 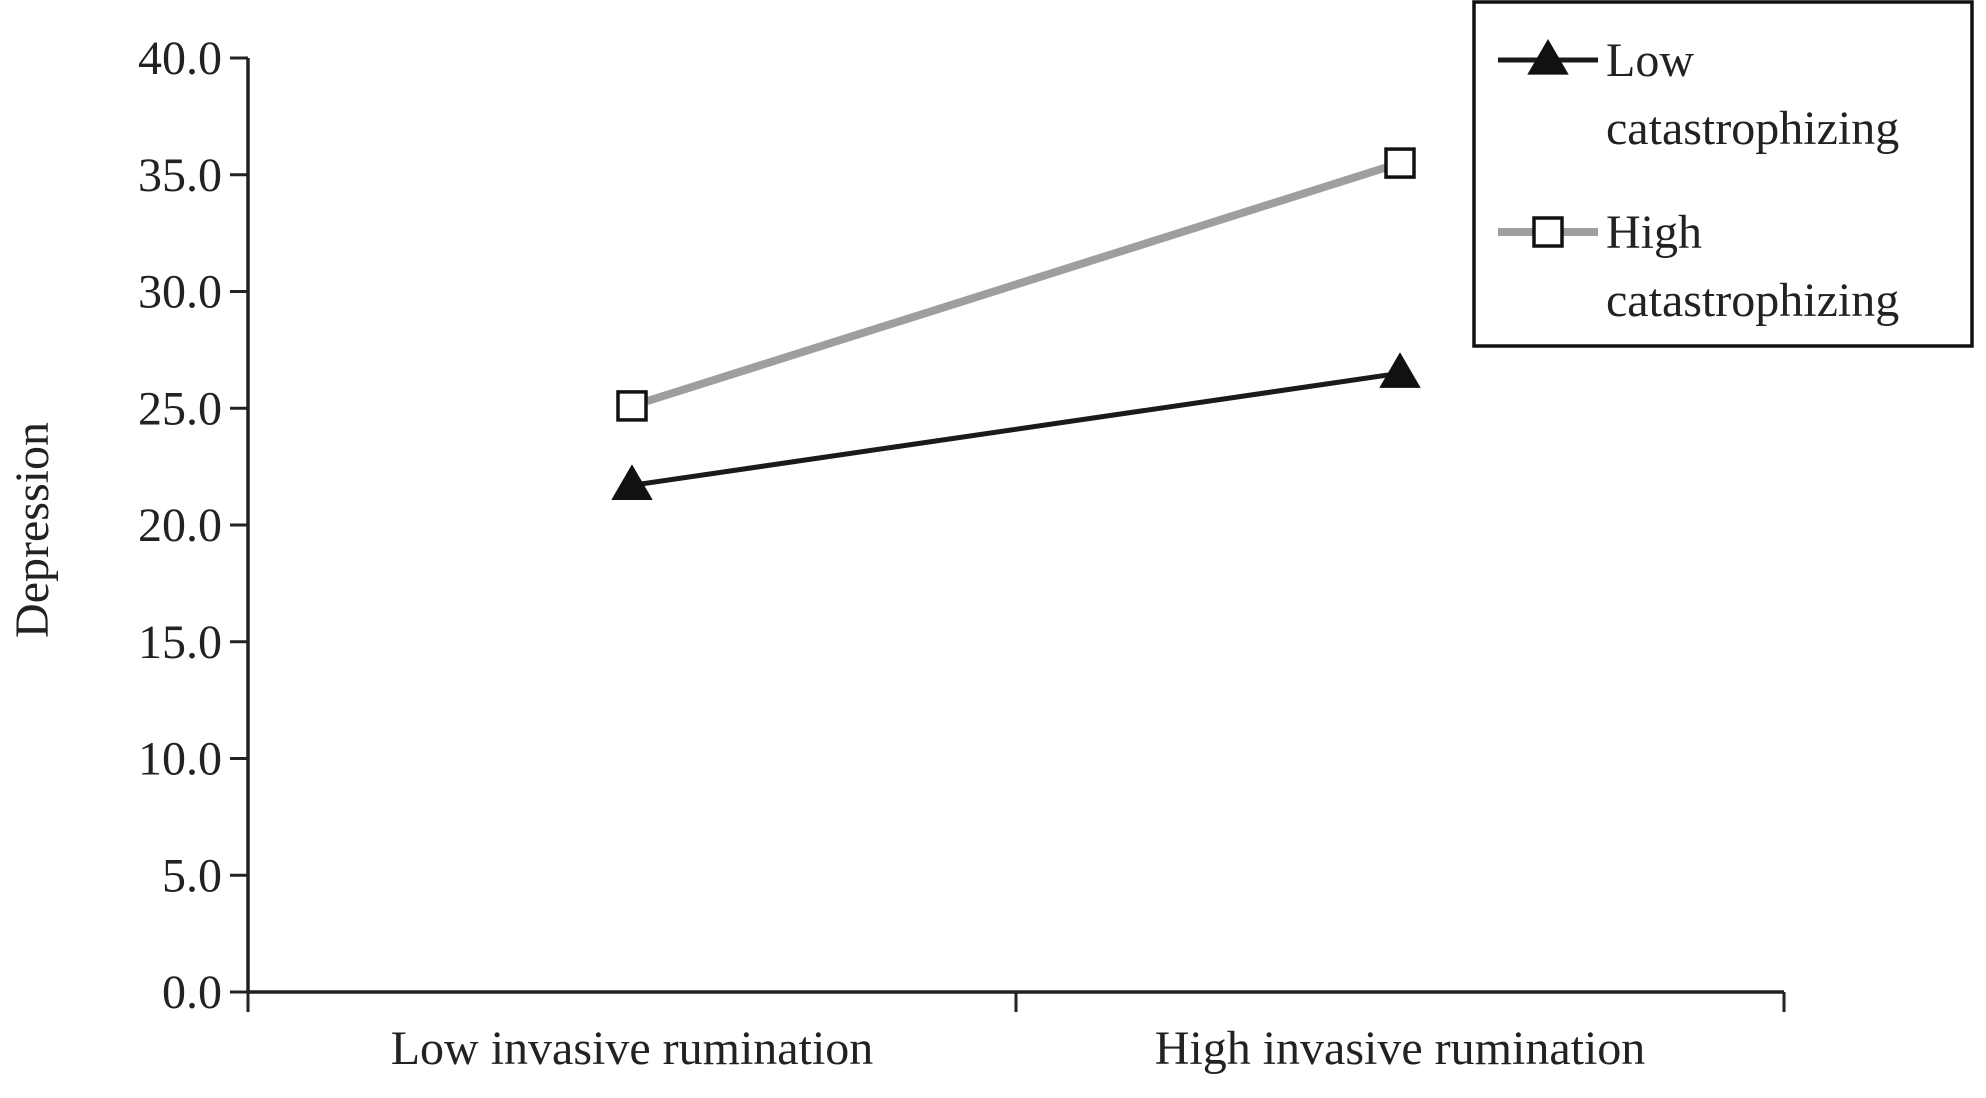 I want to click on legend-entry-2: High catastrophizing, so click(x=1698, y=266).